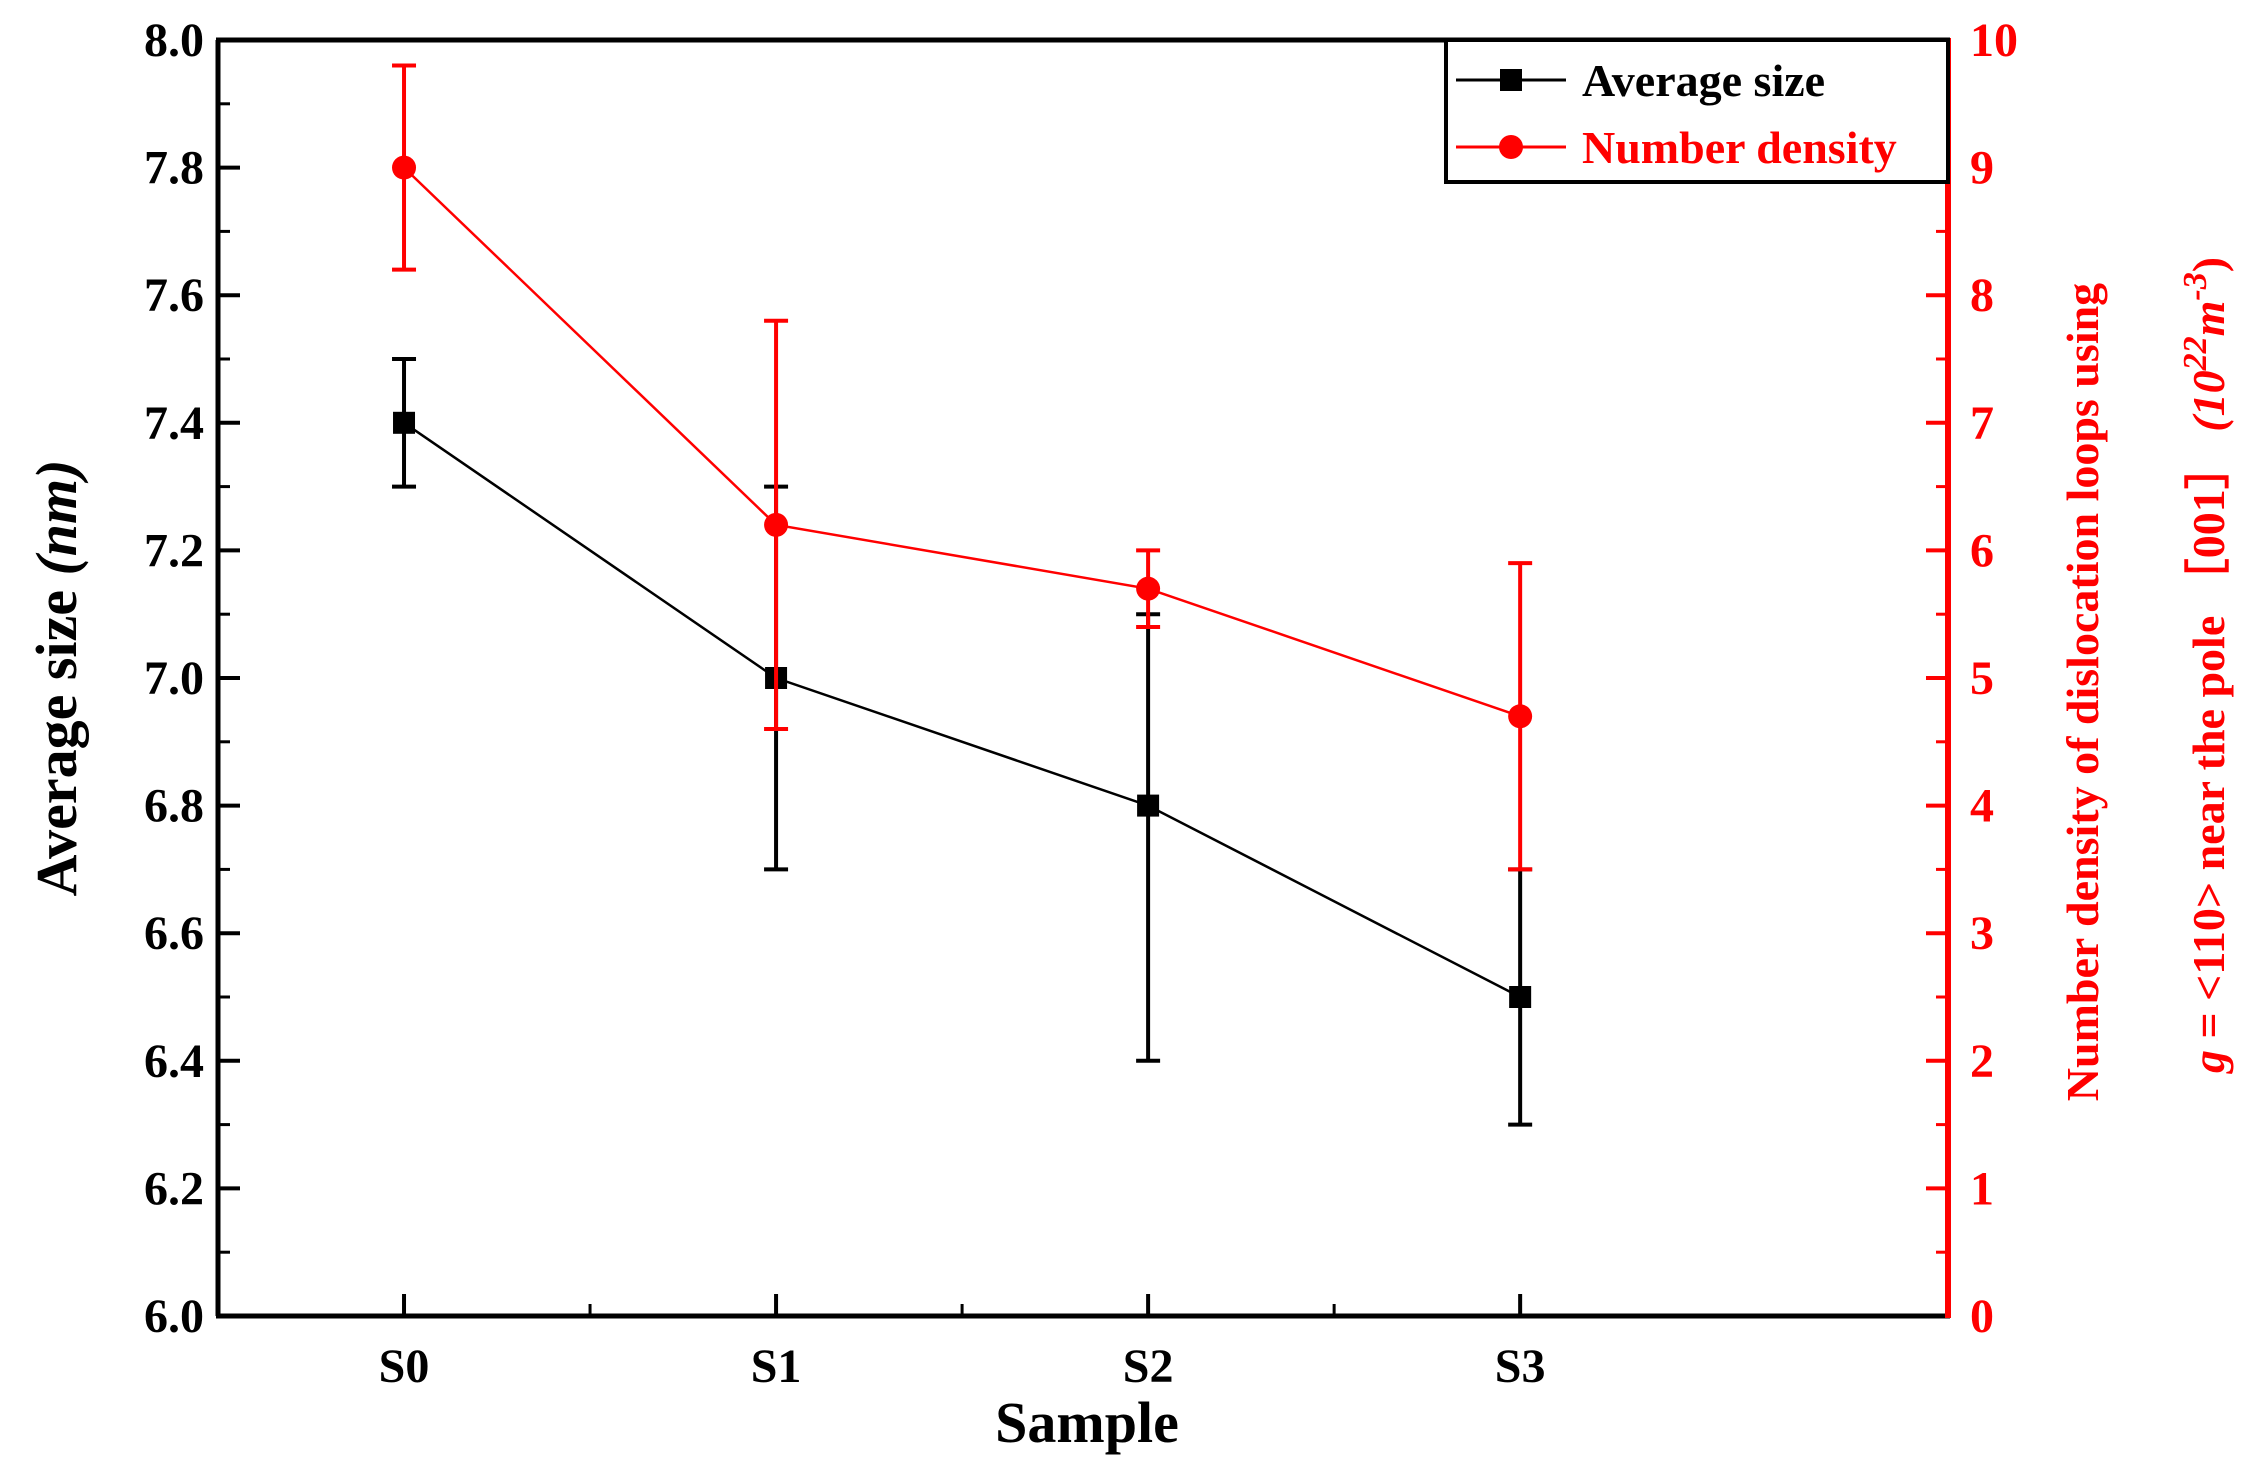 The width and height of the screenshot is (2243, 1471). What do you see at coordinates (2208, 741) in the screenshot?
I see `y-axis-title-right-main: = <110> near the pole ［001］` at bounding box center [2208, 741].